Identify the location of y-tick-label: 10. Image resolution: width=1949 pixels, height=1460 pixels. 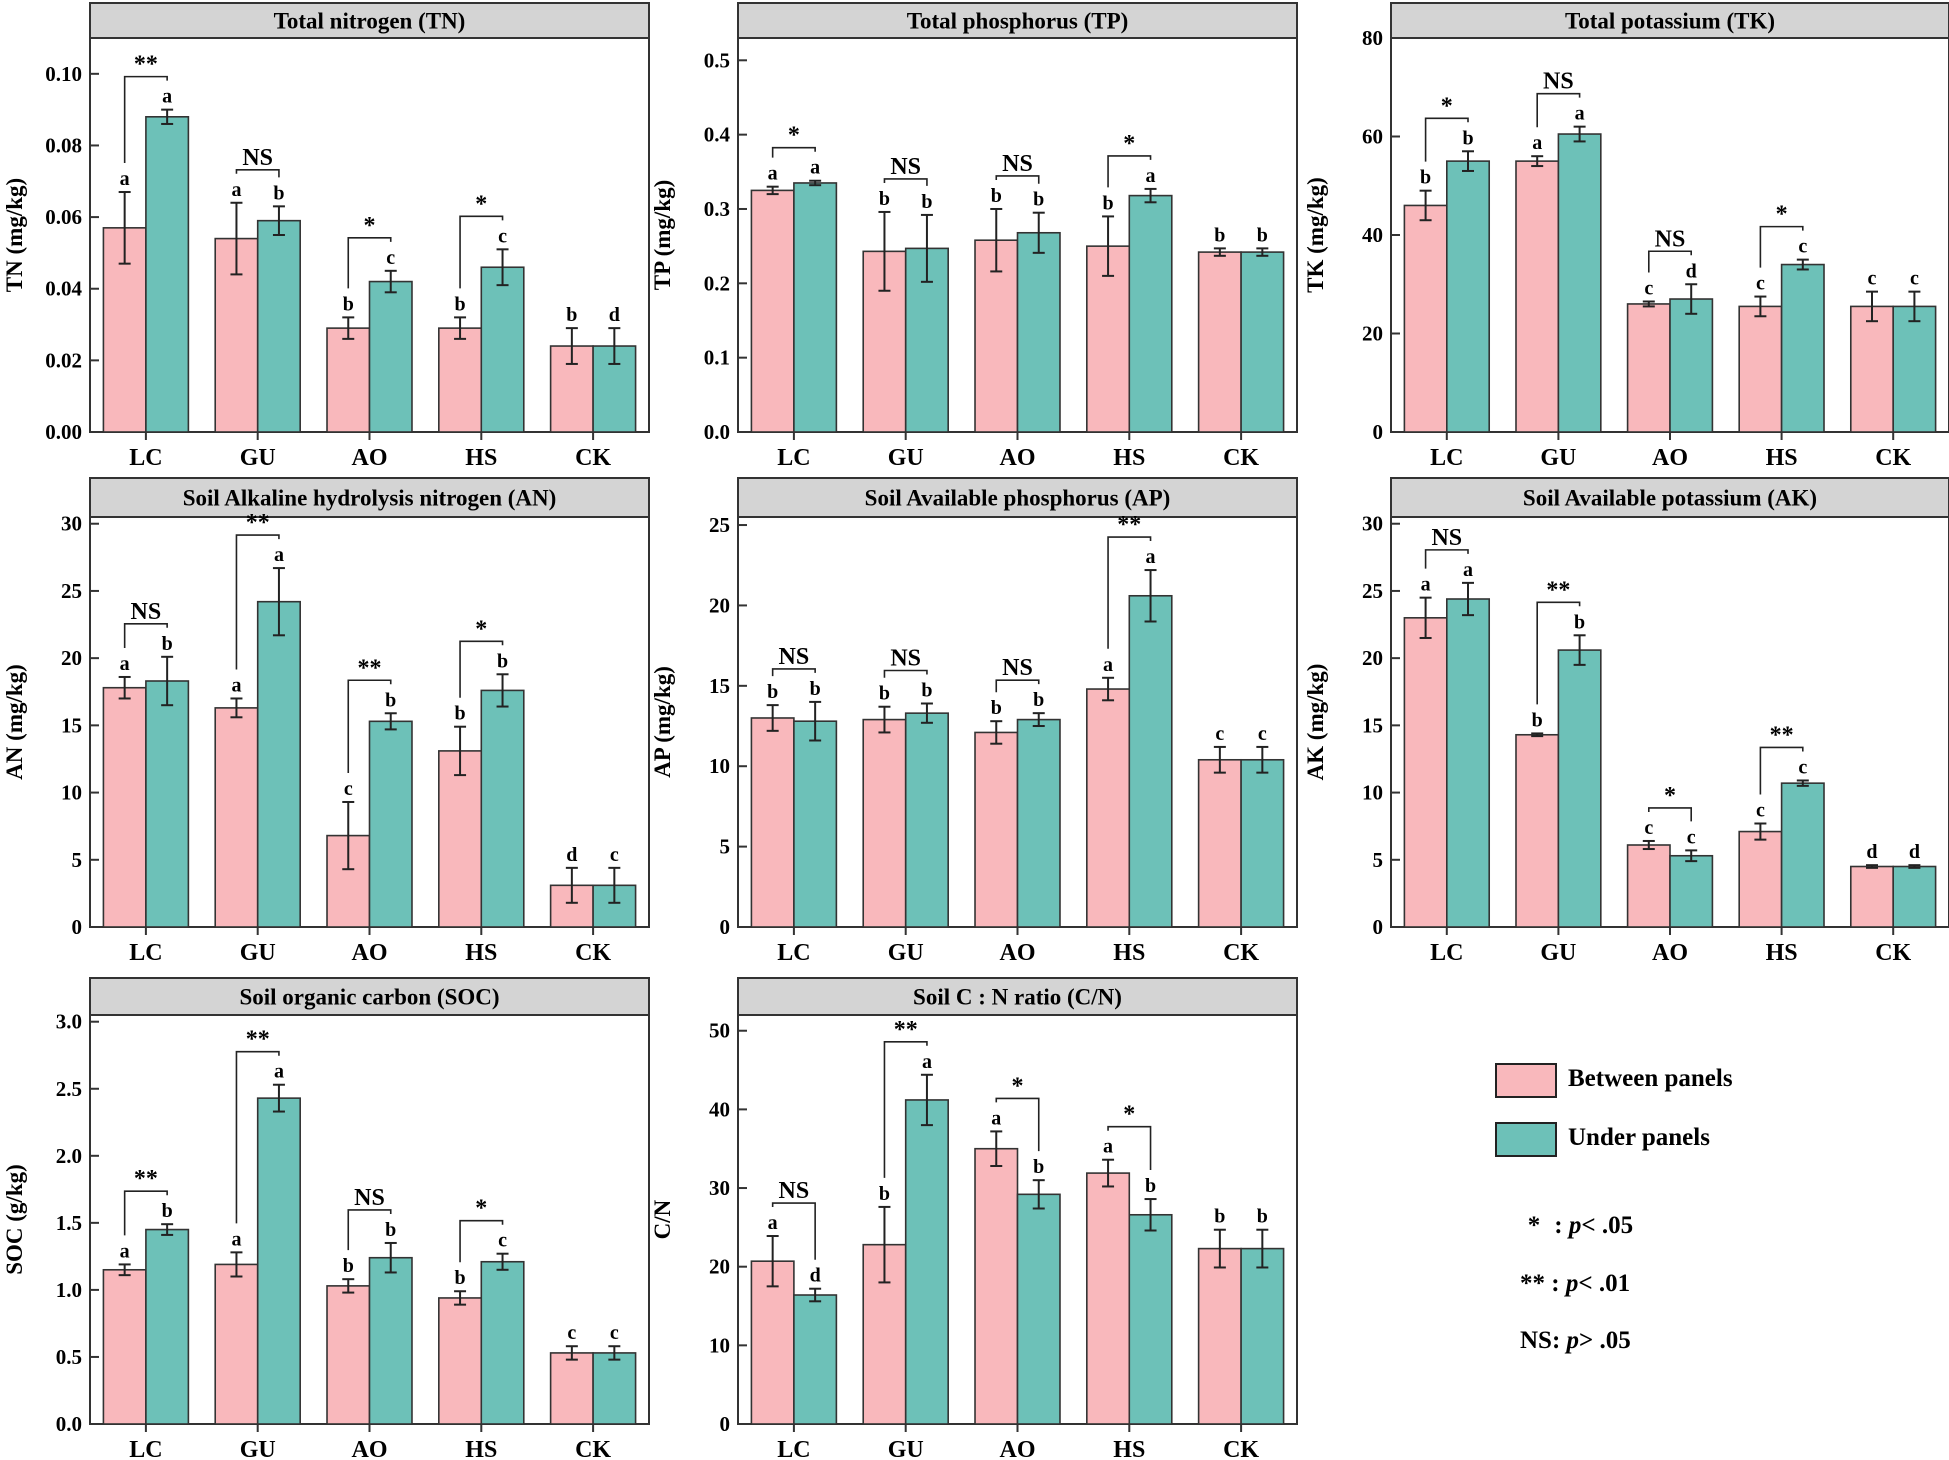
(719, 1345).